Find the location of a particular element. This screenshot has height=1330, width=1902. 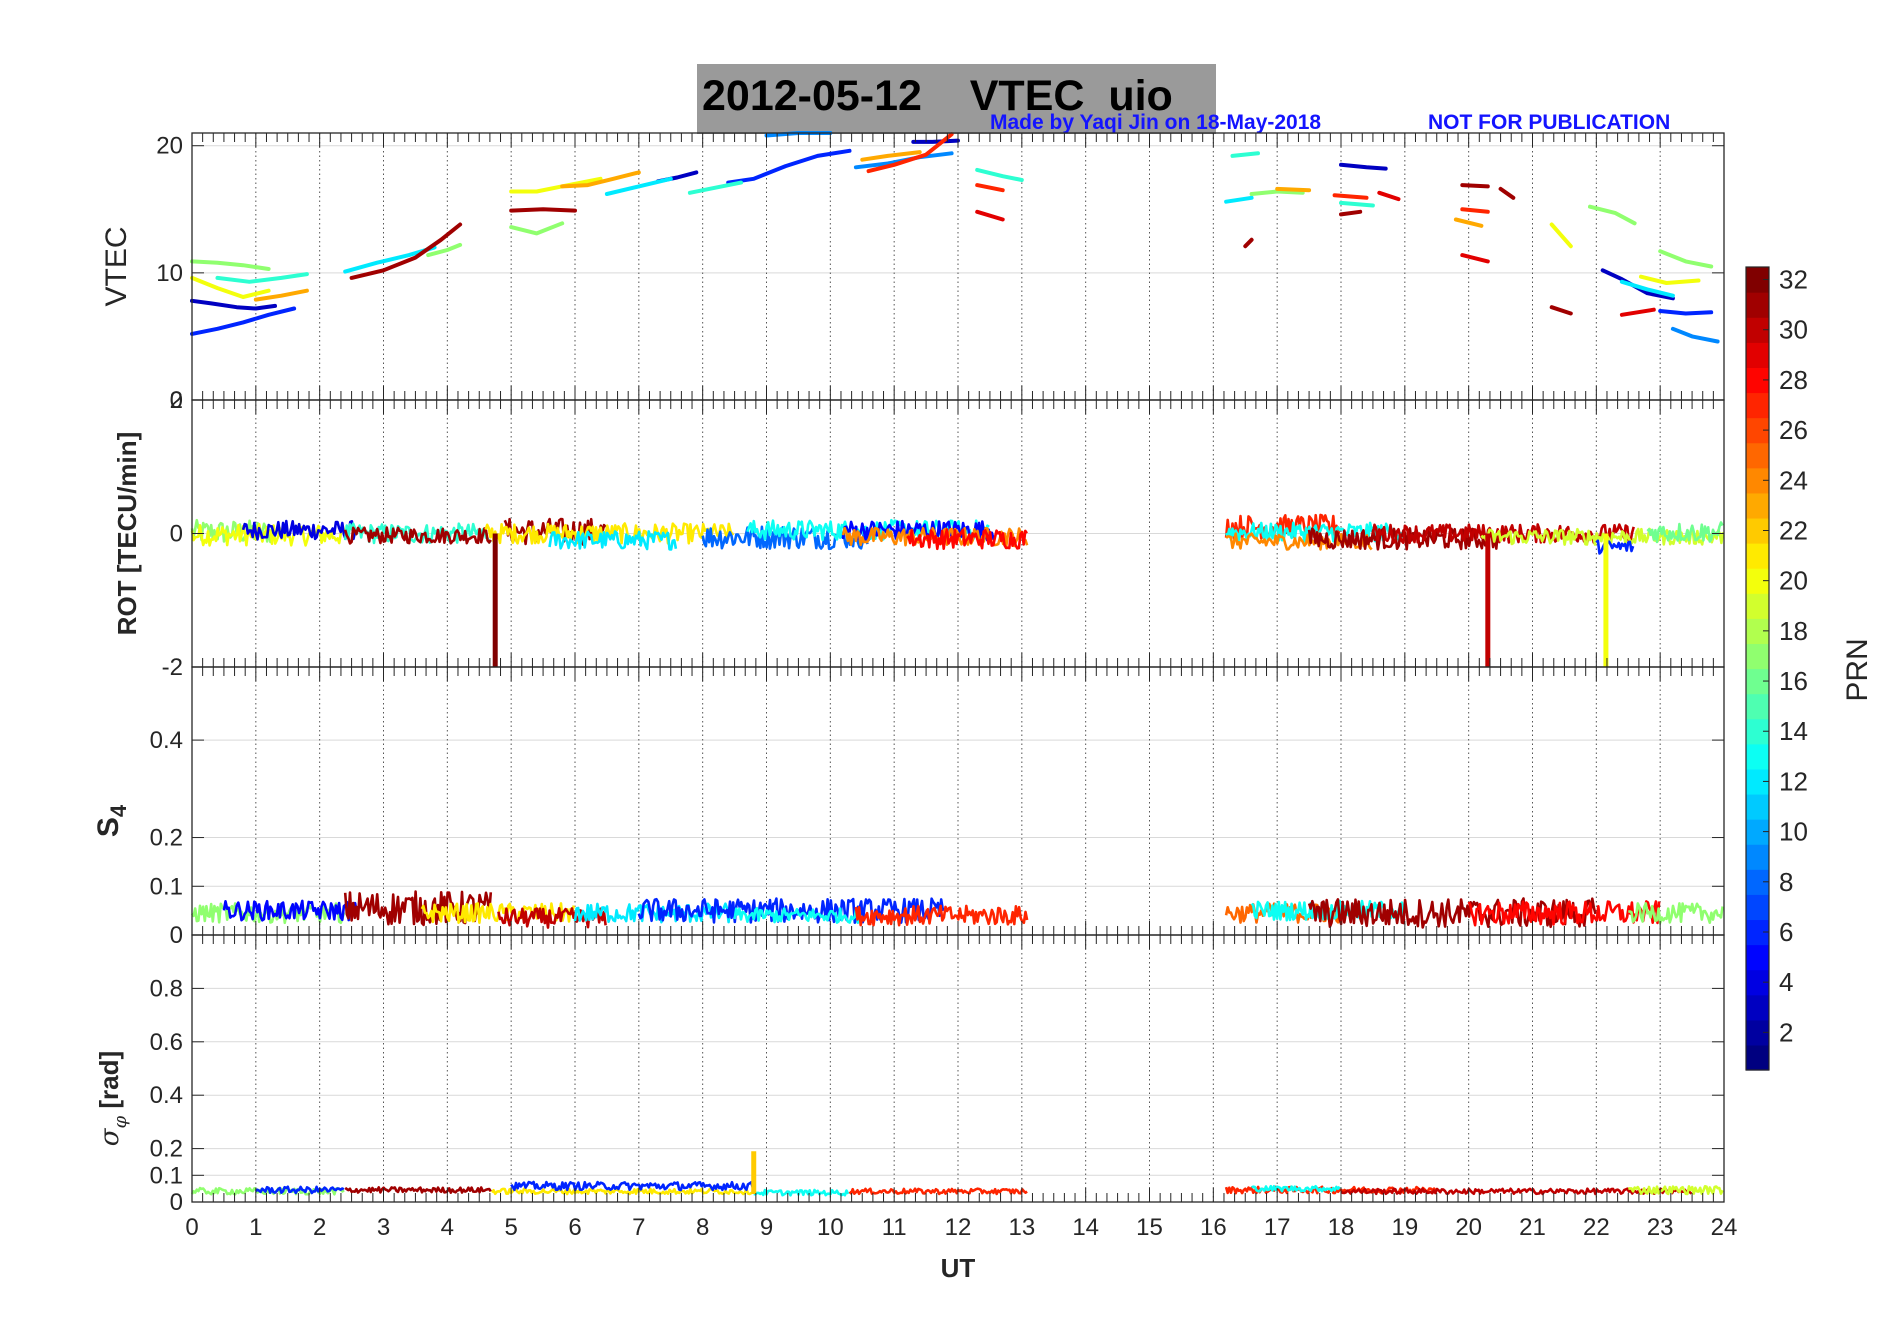

y-tick-label: 0.8 is located at coordinates (166, 988).